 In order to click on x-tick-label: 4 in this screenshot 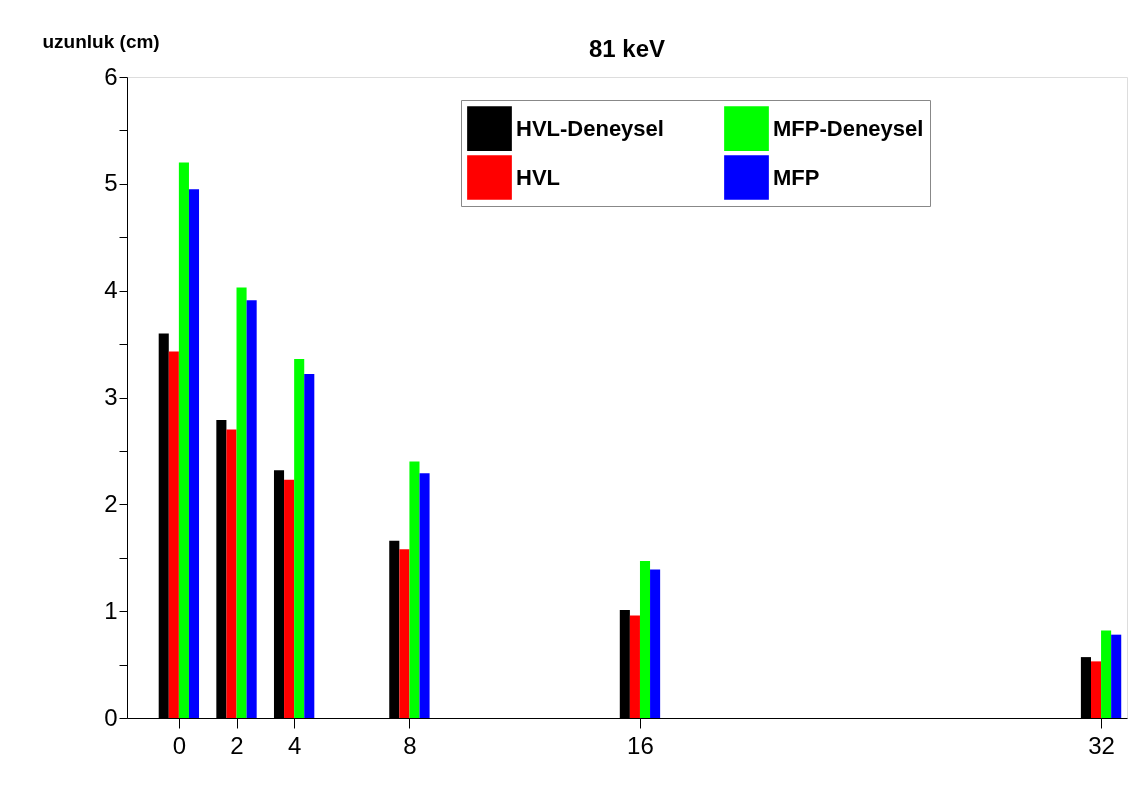, I will do `click(294, 745)`.